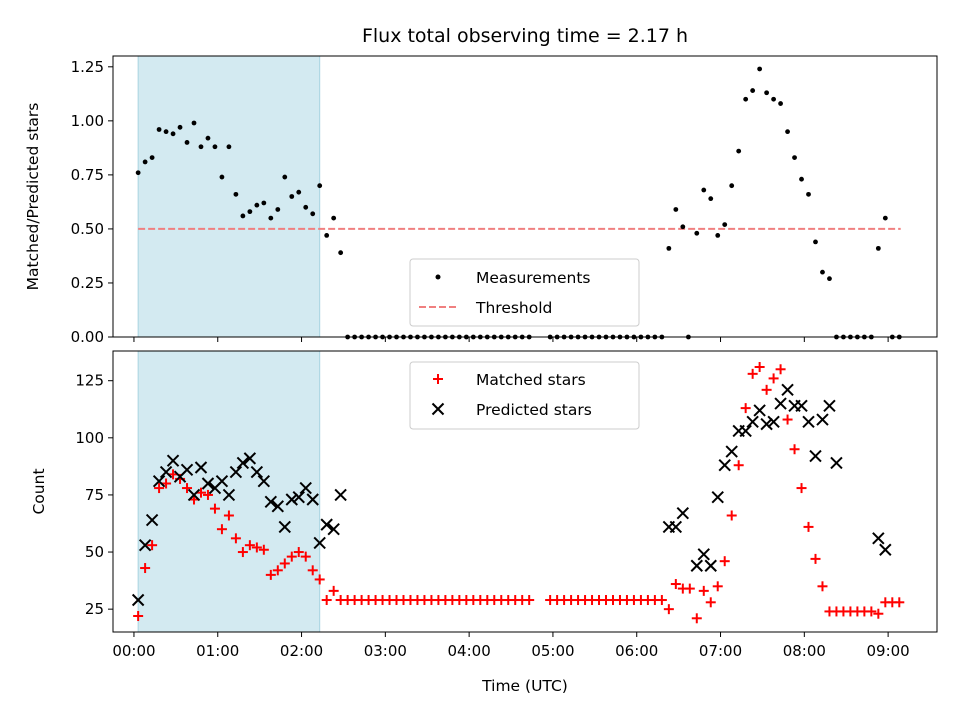 The image size is (960, 720). What do you see at coordinates (87, 283) in the screenshot?
I see `top-ytick-label: 0.25` at bounding box center [87, 283].